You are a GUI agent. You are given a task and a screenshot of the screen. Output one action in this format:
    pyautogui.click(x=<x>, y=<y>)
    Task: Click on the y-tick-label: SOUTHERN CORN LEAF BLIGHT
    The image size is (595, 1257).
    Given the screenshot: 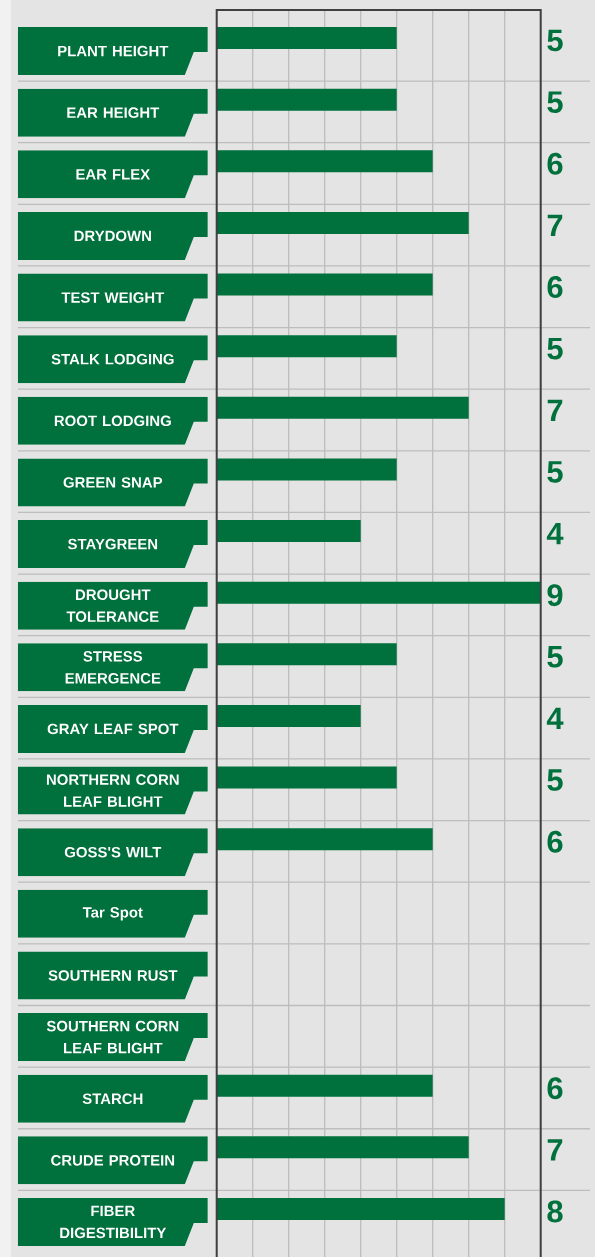 What is the action you would take?
    pyautogui.click(x=112, y=1037)
    